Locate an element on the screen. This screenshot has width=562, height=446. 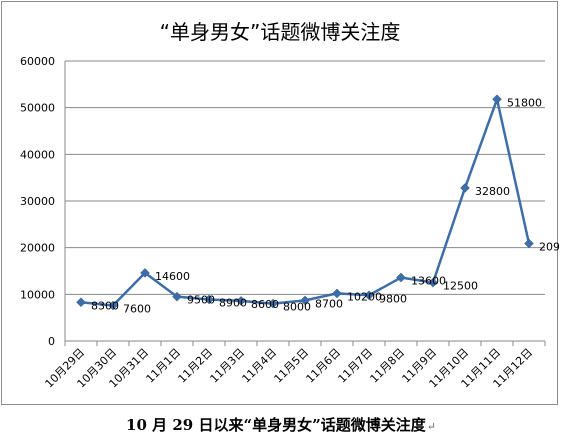
y-tick-label: 10000 is located at coordinates (37, 294).